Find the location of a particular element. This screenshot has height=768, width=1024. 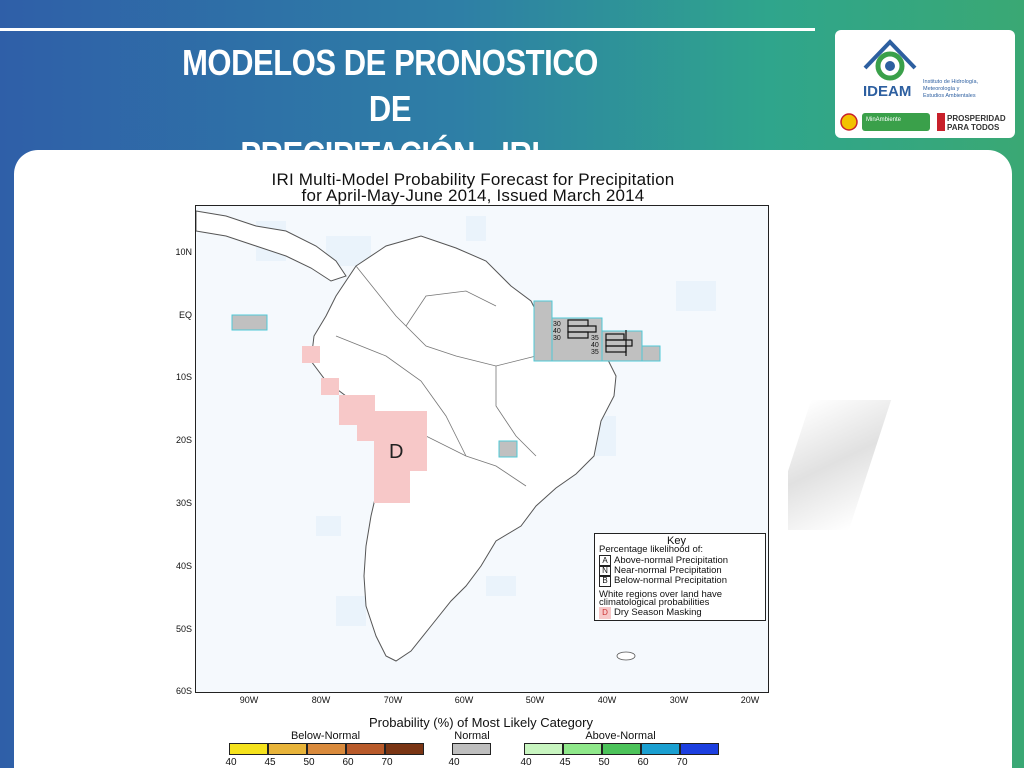

key-label-dry: Dry Season Masking is located at coordinates (658, 612).